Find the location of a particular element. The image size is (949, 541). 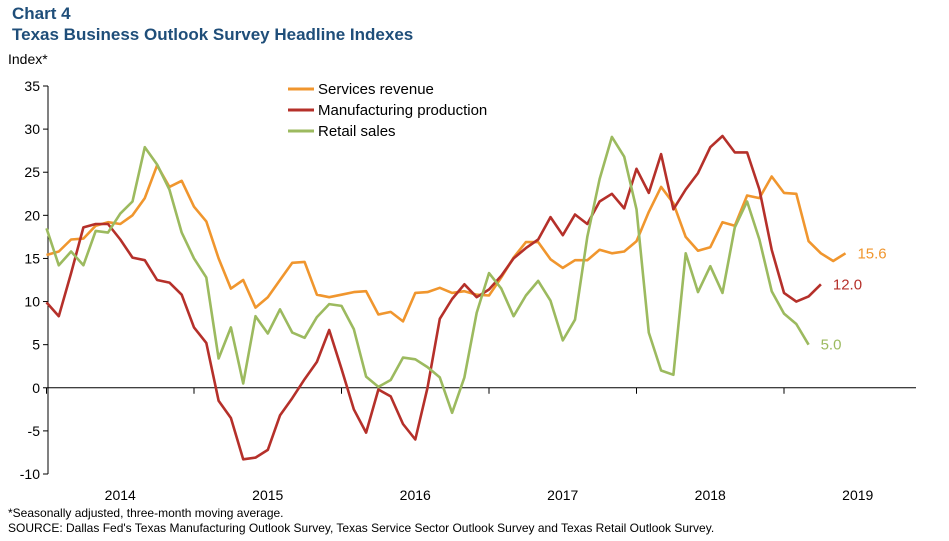

y-tick-label: 20 is located at coordinates (32, 215).